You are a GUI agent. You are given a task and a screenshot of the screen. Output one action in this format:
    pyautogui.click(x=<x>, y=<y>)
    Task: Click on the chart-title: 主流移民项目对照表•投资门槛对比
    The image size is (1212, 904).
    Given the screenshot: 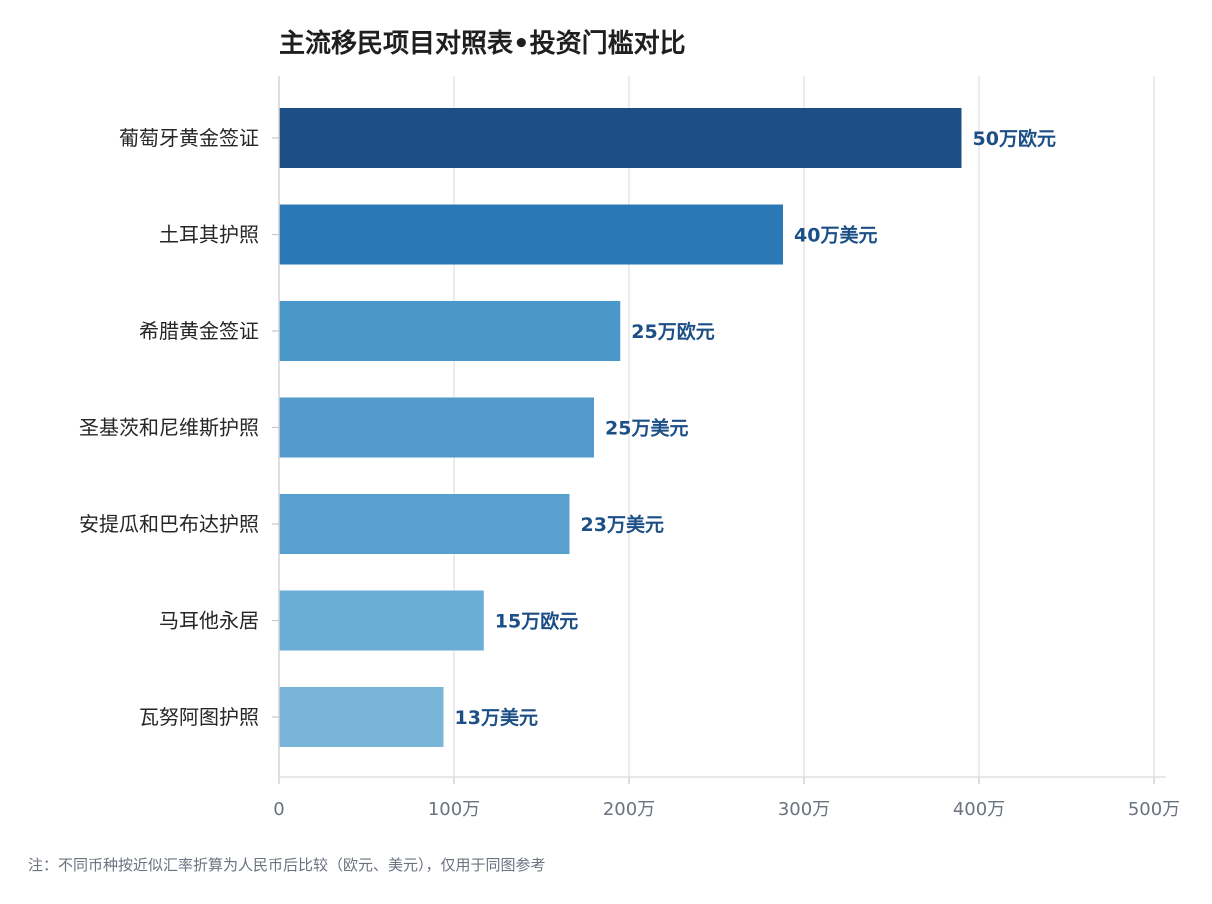 What is the action you would take?
    pyautogui.click(x=482, y=44)
    